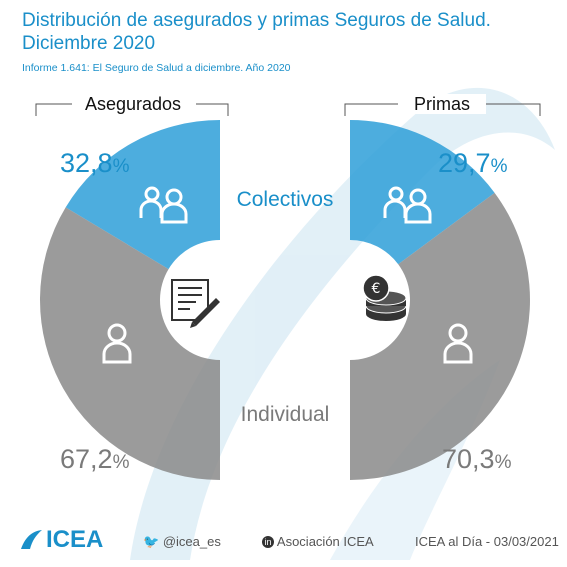  What do you see at coordinates (473, 163) in the screenshot?
I see `right-colectivos-value: 29,7%` at bounding box center [473, 163].